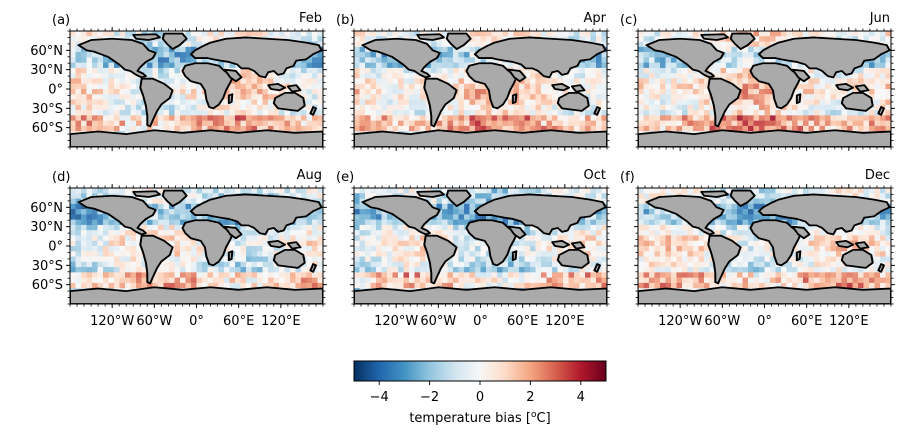 This screenshot has width=921, height=448. What do you see at coordinates (309, 175) in the screenshot?
I see `panel-month: Aug` at bounding box center [309, 175].